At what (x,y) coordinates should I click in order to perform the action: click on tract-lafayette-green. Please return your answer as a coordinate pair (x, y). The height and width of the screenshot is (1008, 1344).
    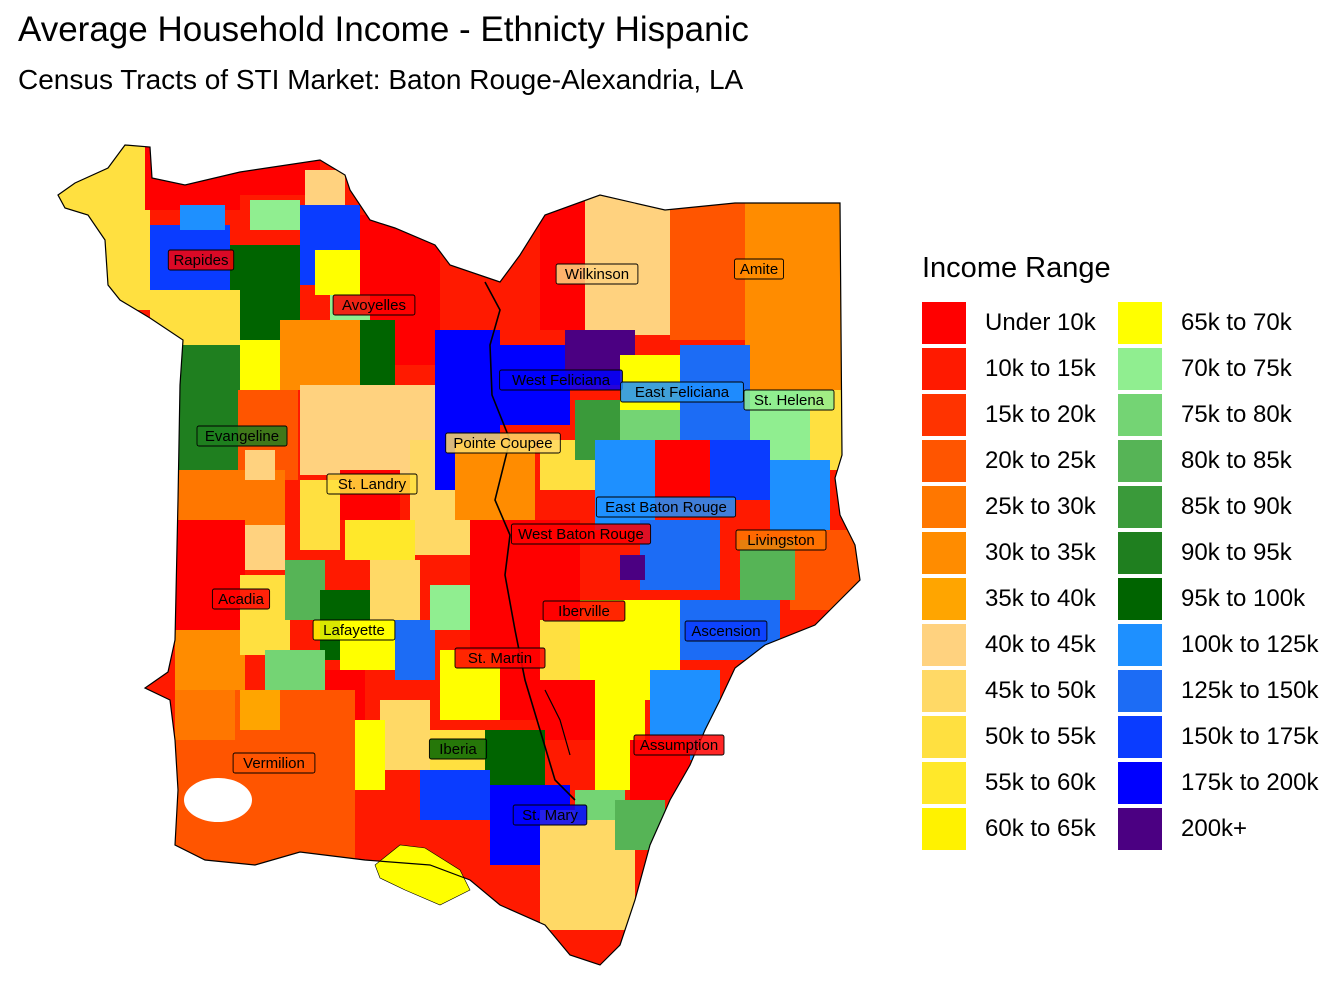
    Looking at the image, I should click on (305, 590).